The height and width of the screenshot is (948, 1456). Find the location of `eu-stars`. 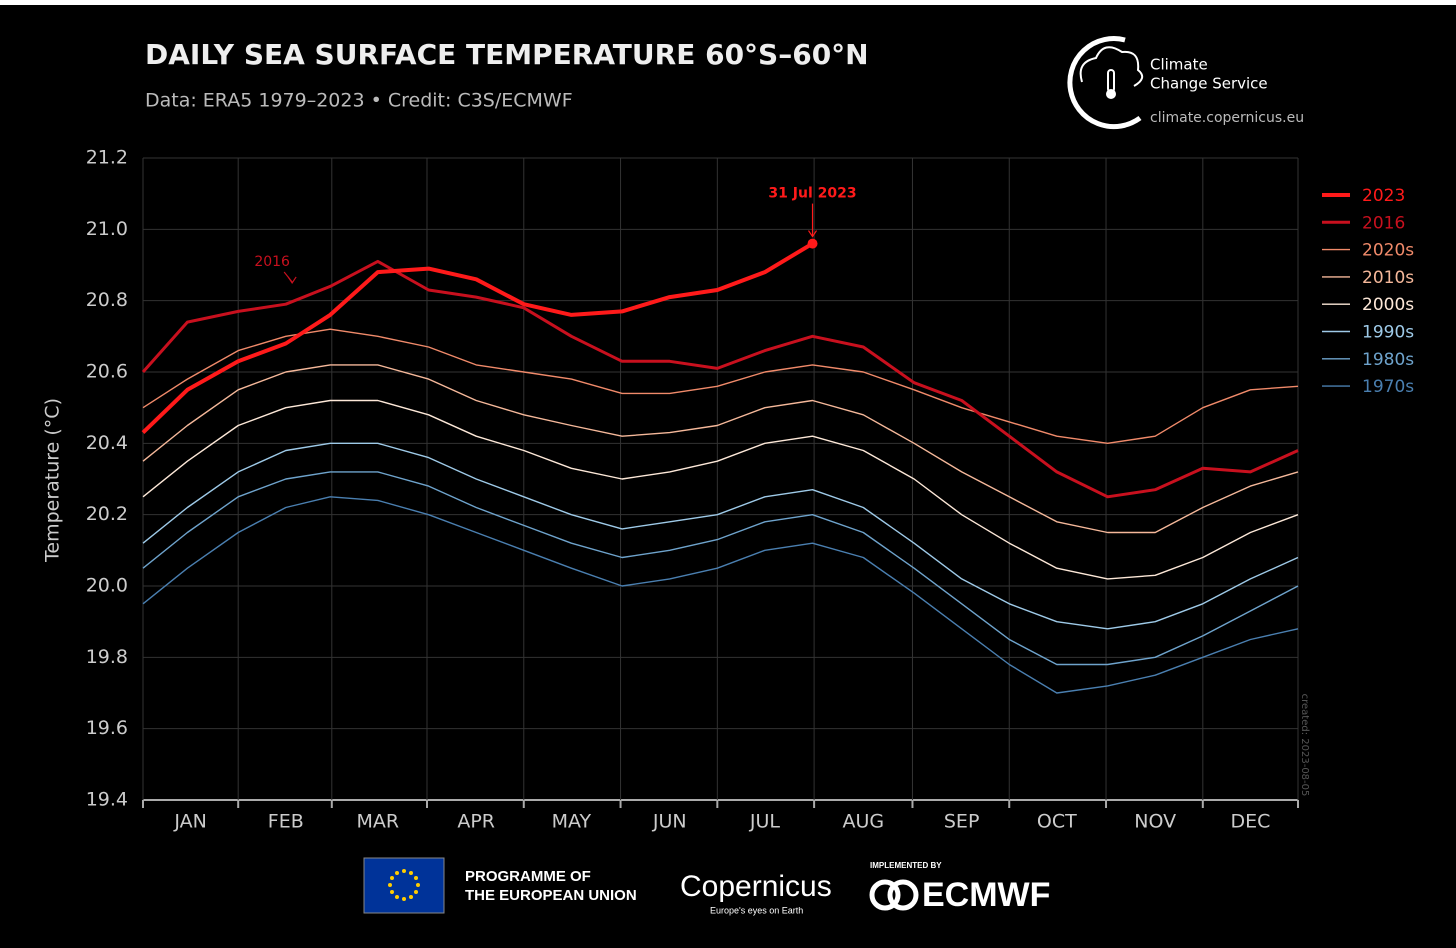

eu-stars is located at coordinates (404, 885).